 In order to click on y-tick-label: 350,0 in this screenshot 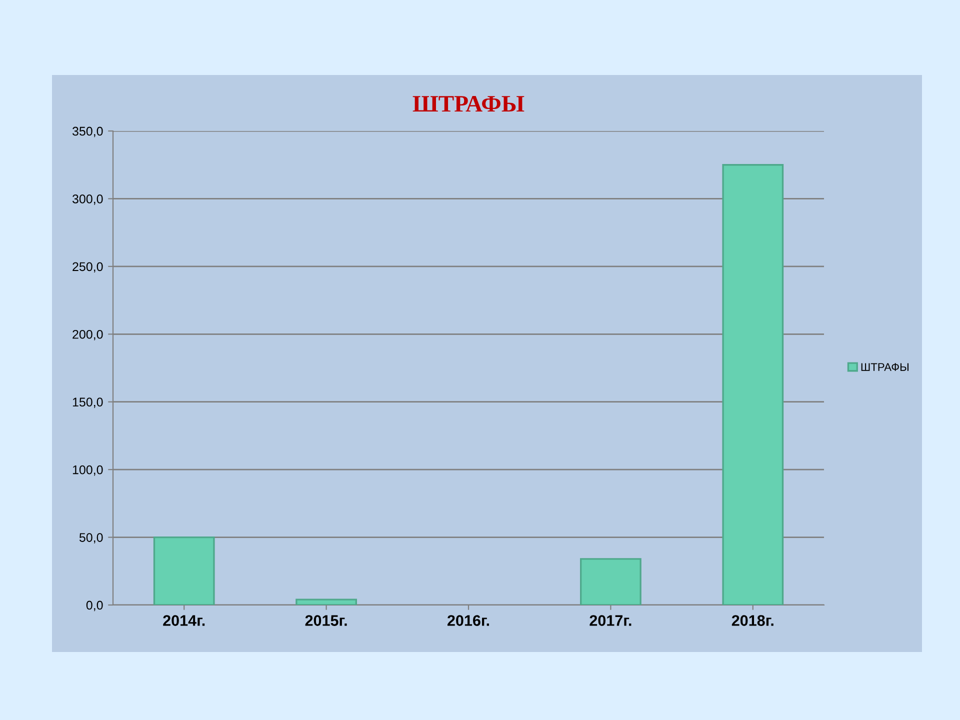, I will do `click(87, 132)`.